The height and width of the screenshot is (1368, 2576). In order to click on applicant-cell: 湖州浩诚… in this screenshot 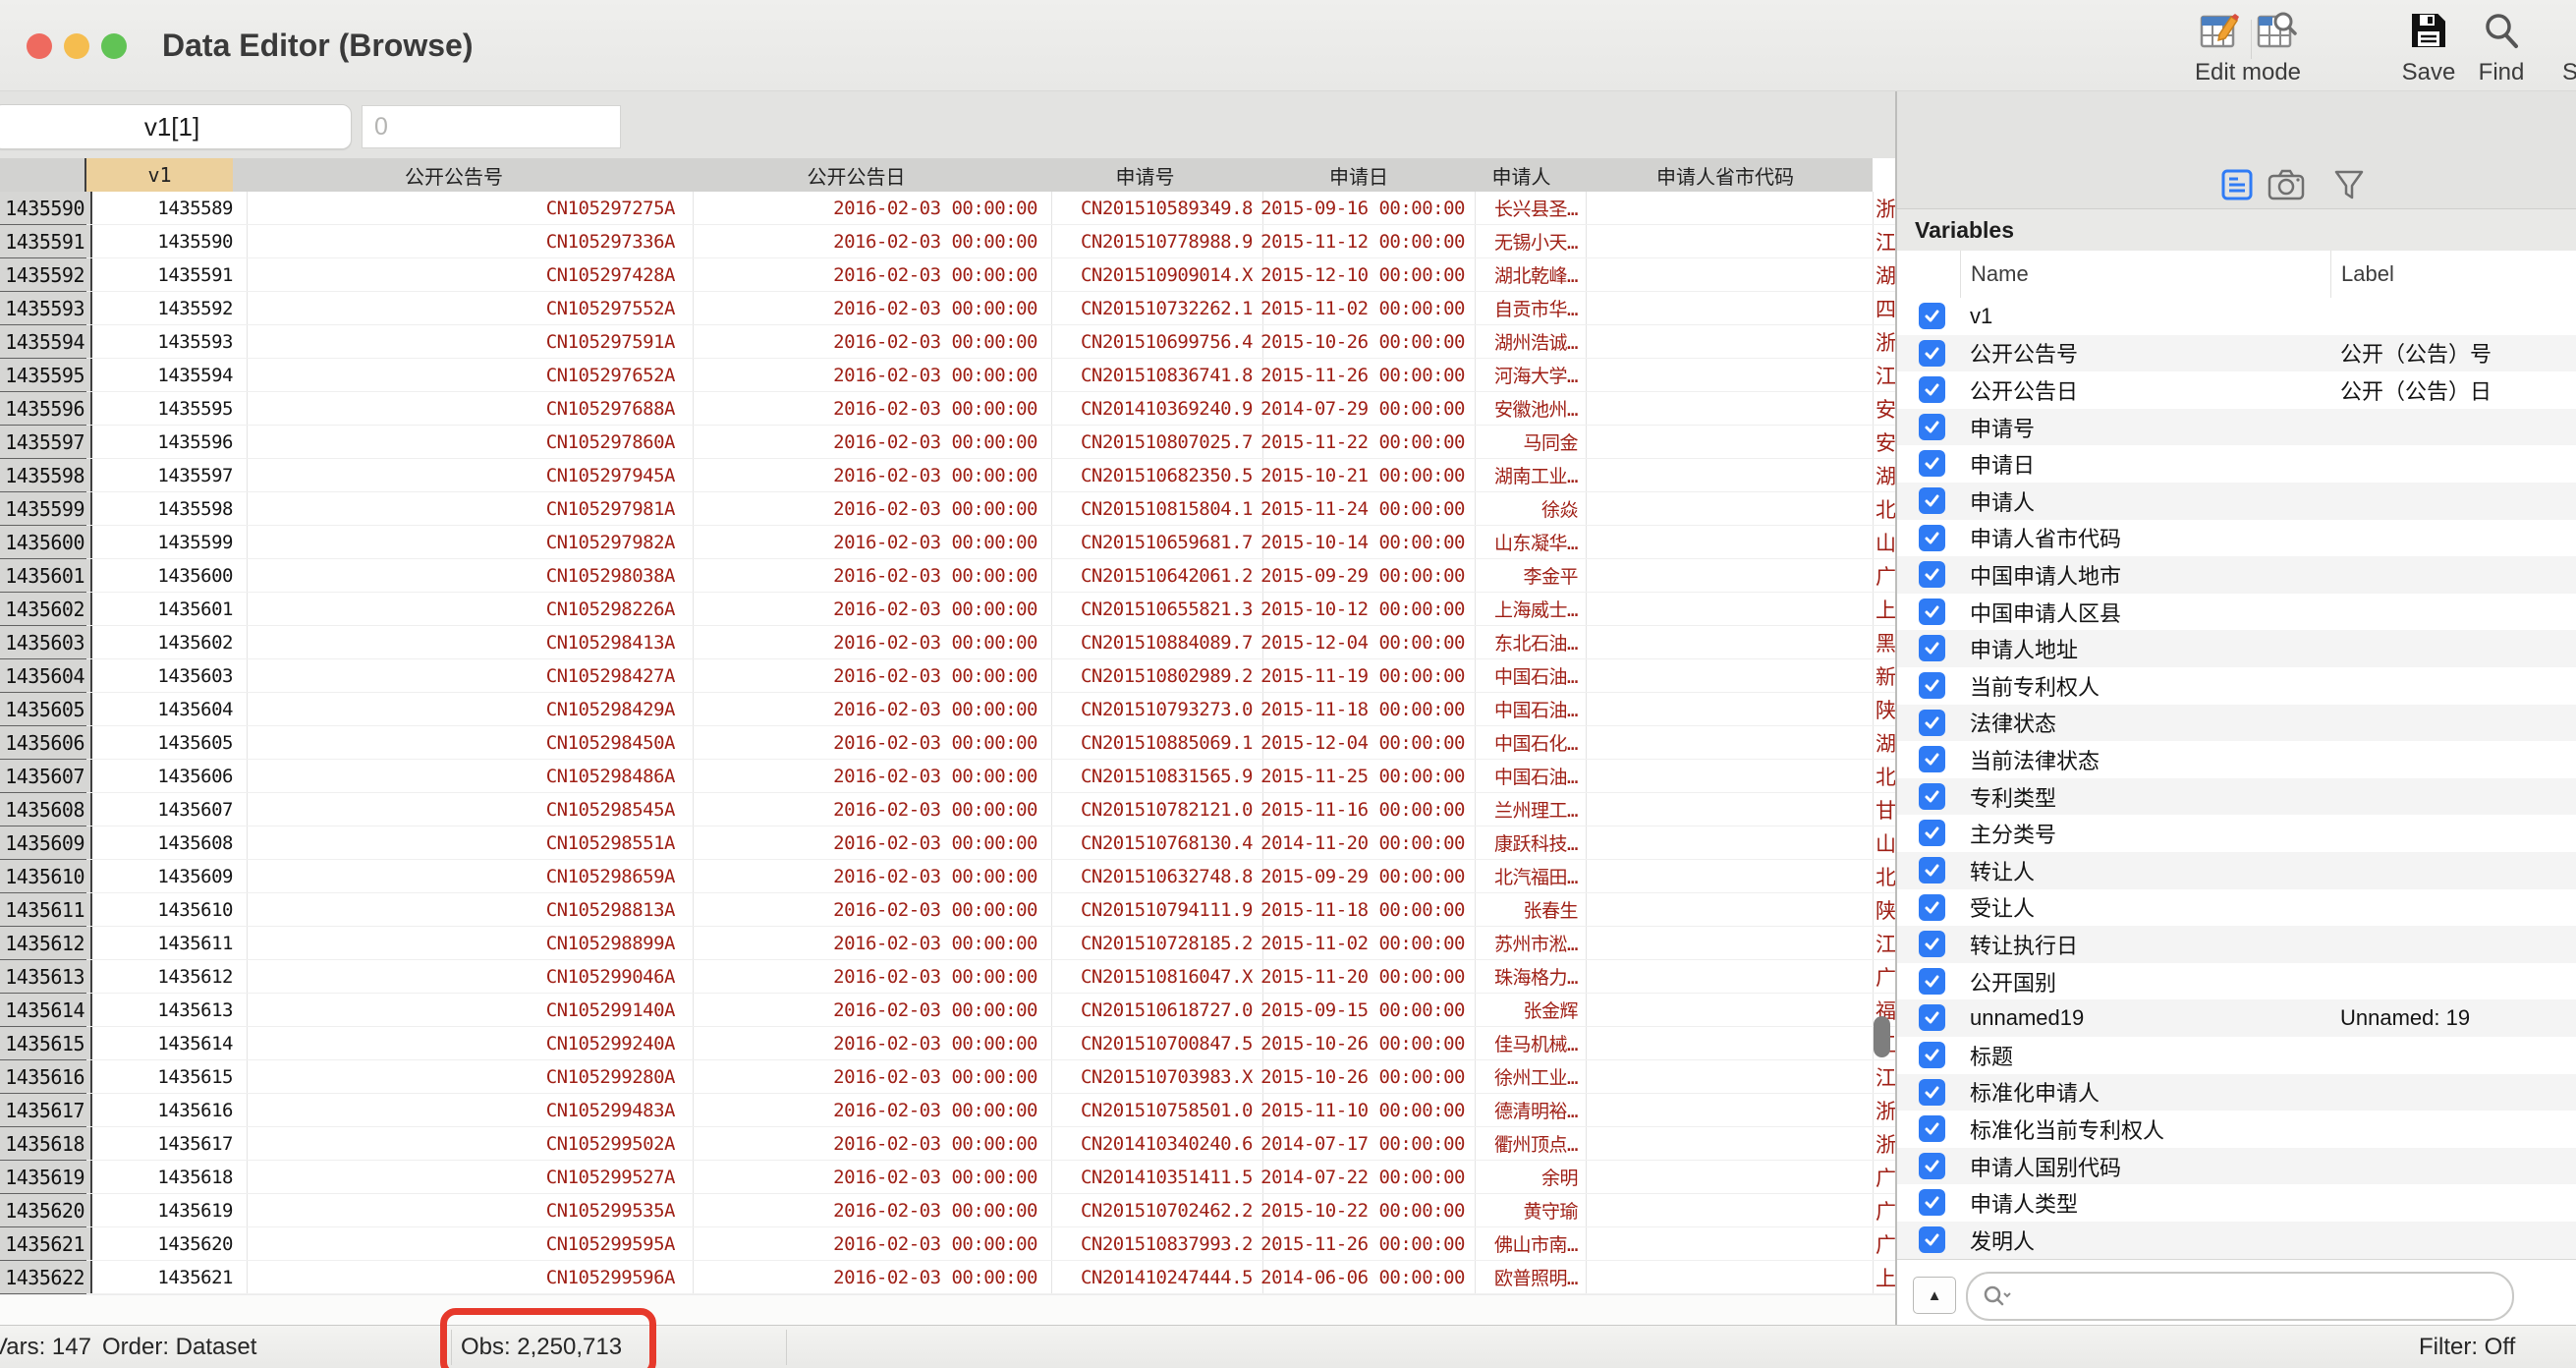, I will do `click(1526, 342)`.